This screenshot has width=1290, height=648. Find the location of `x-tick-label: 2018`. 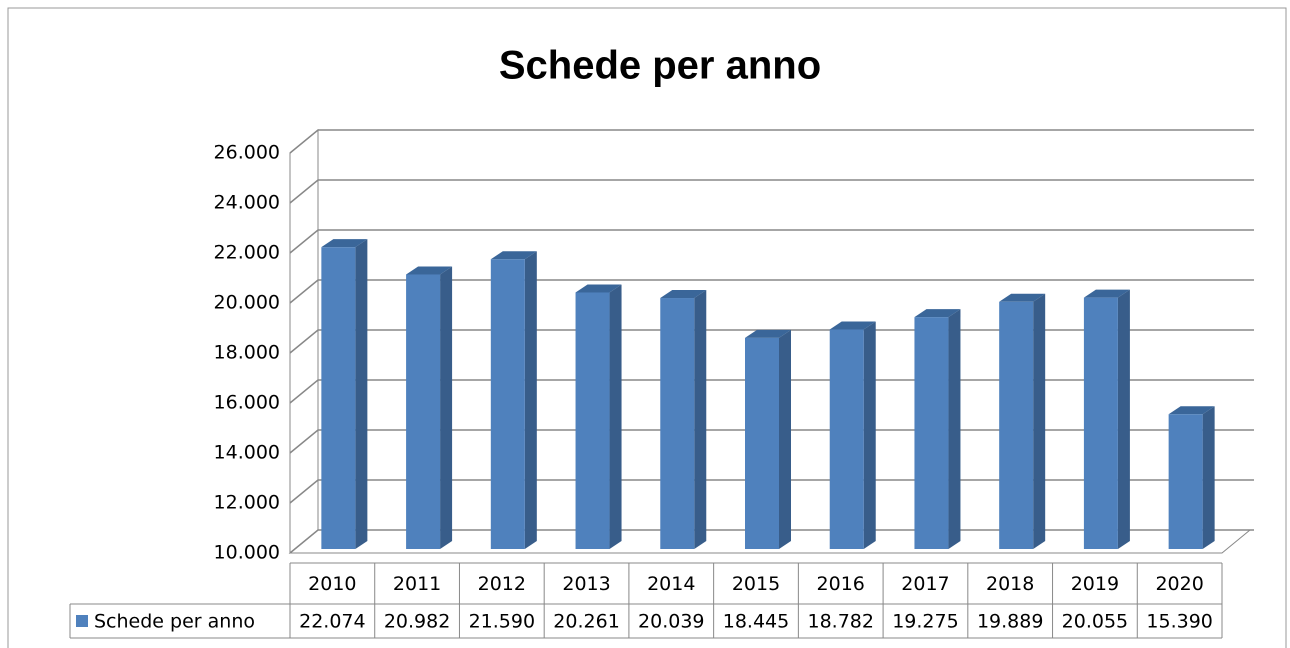

x-tick-label: 2018 is located at coordinates (1010, 584).